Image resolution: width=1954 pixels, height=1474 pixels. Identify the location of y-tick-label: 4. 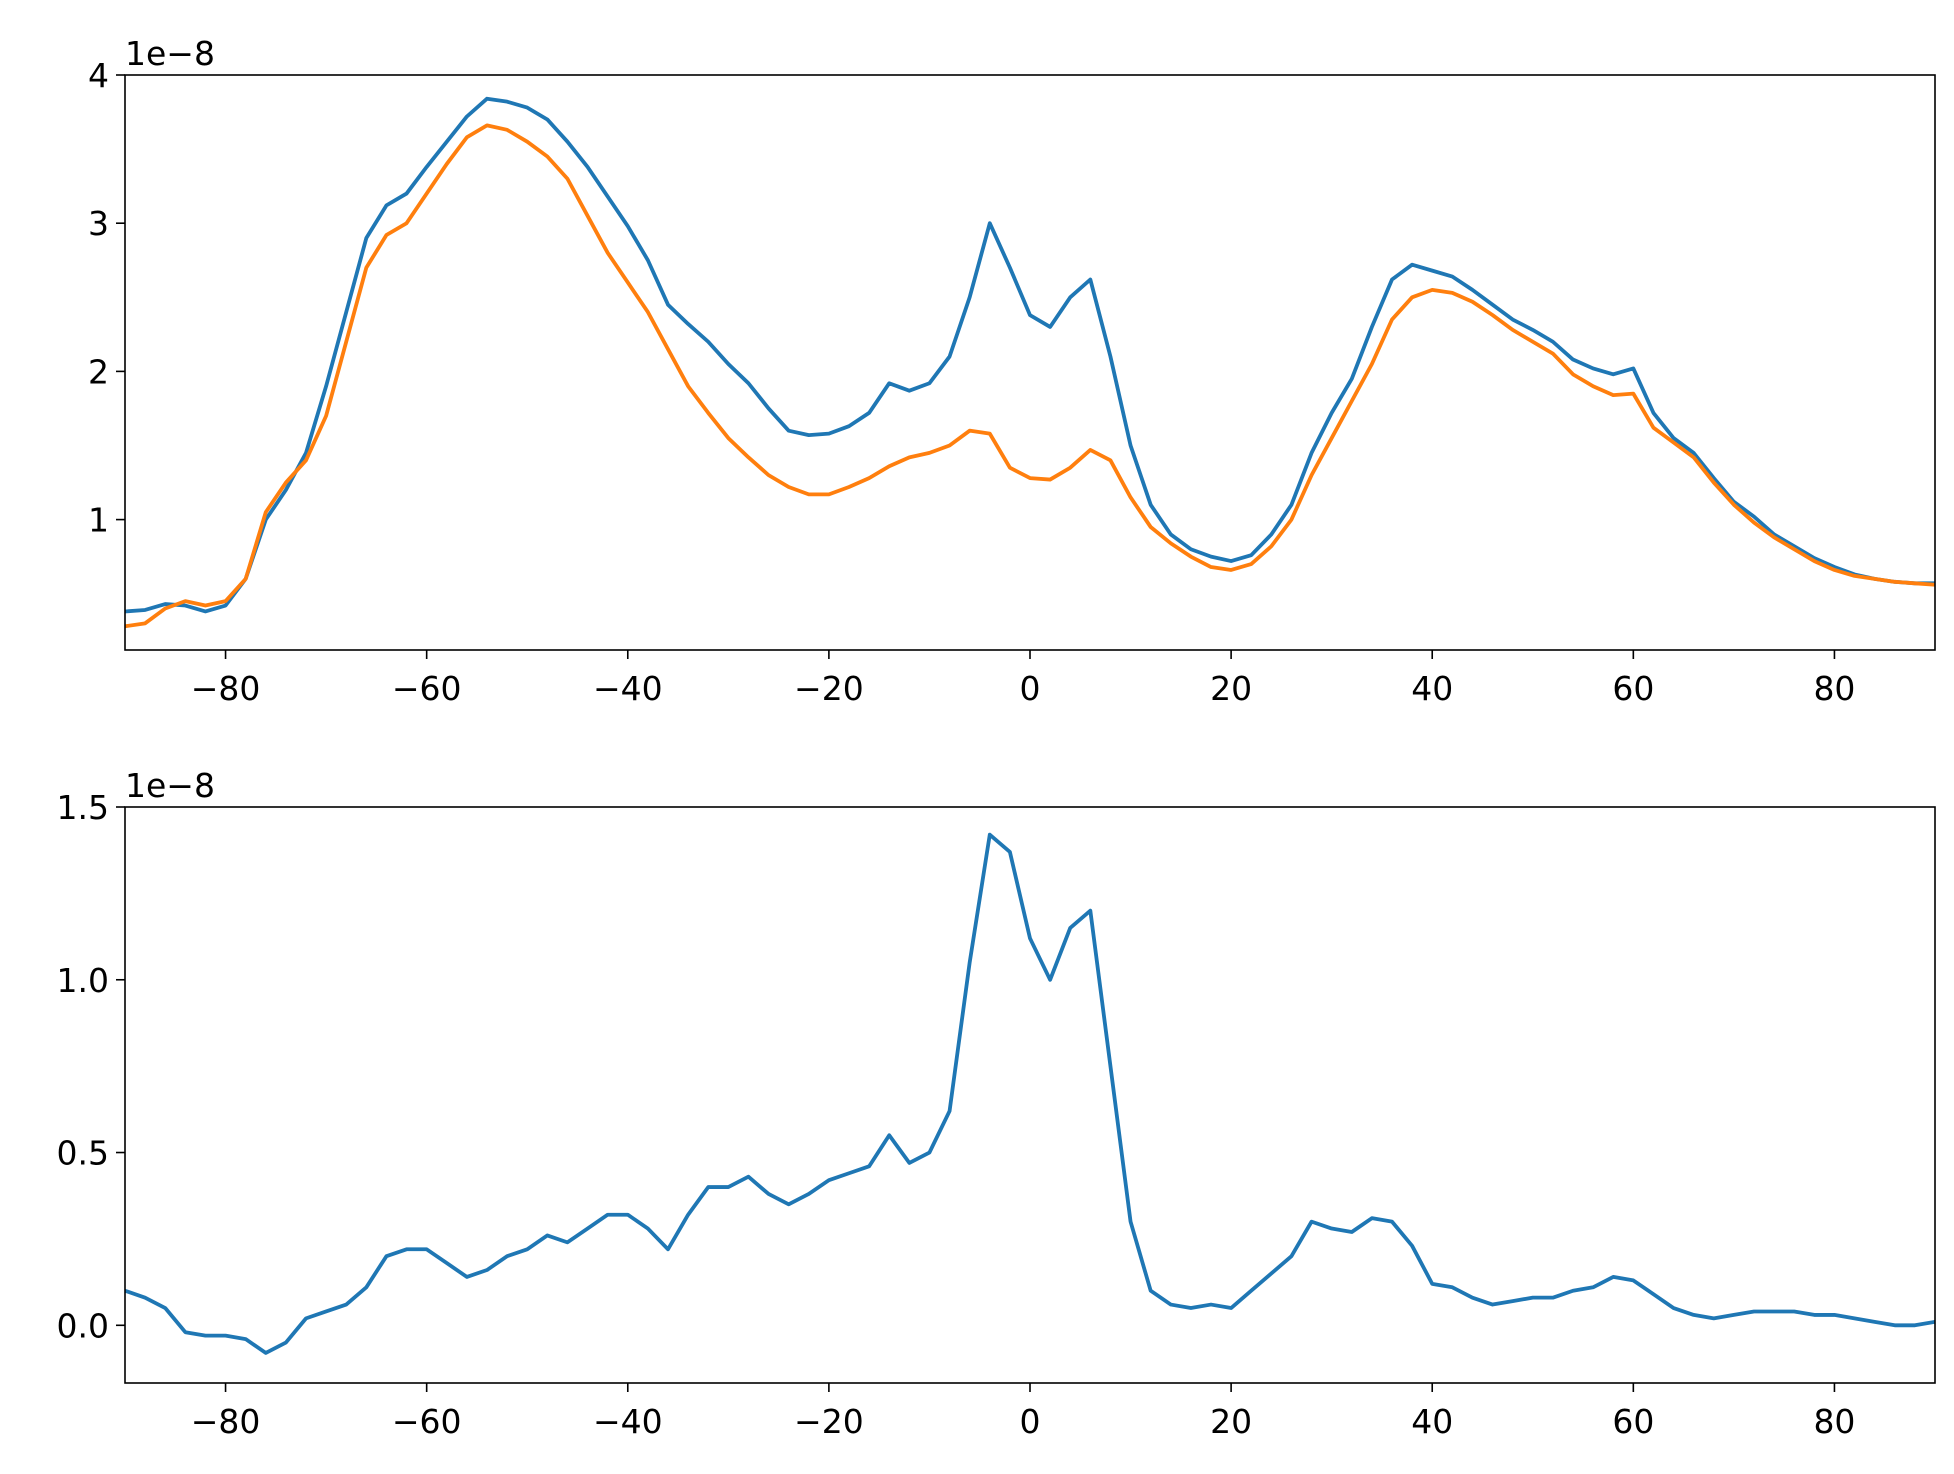
(98, 75).